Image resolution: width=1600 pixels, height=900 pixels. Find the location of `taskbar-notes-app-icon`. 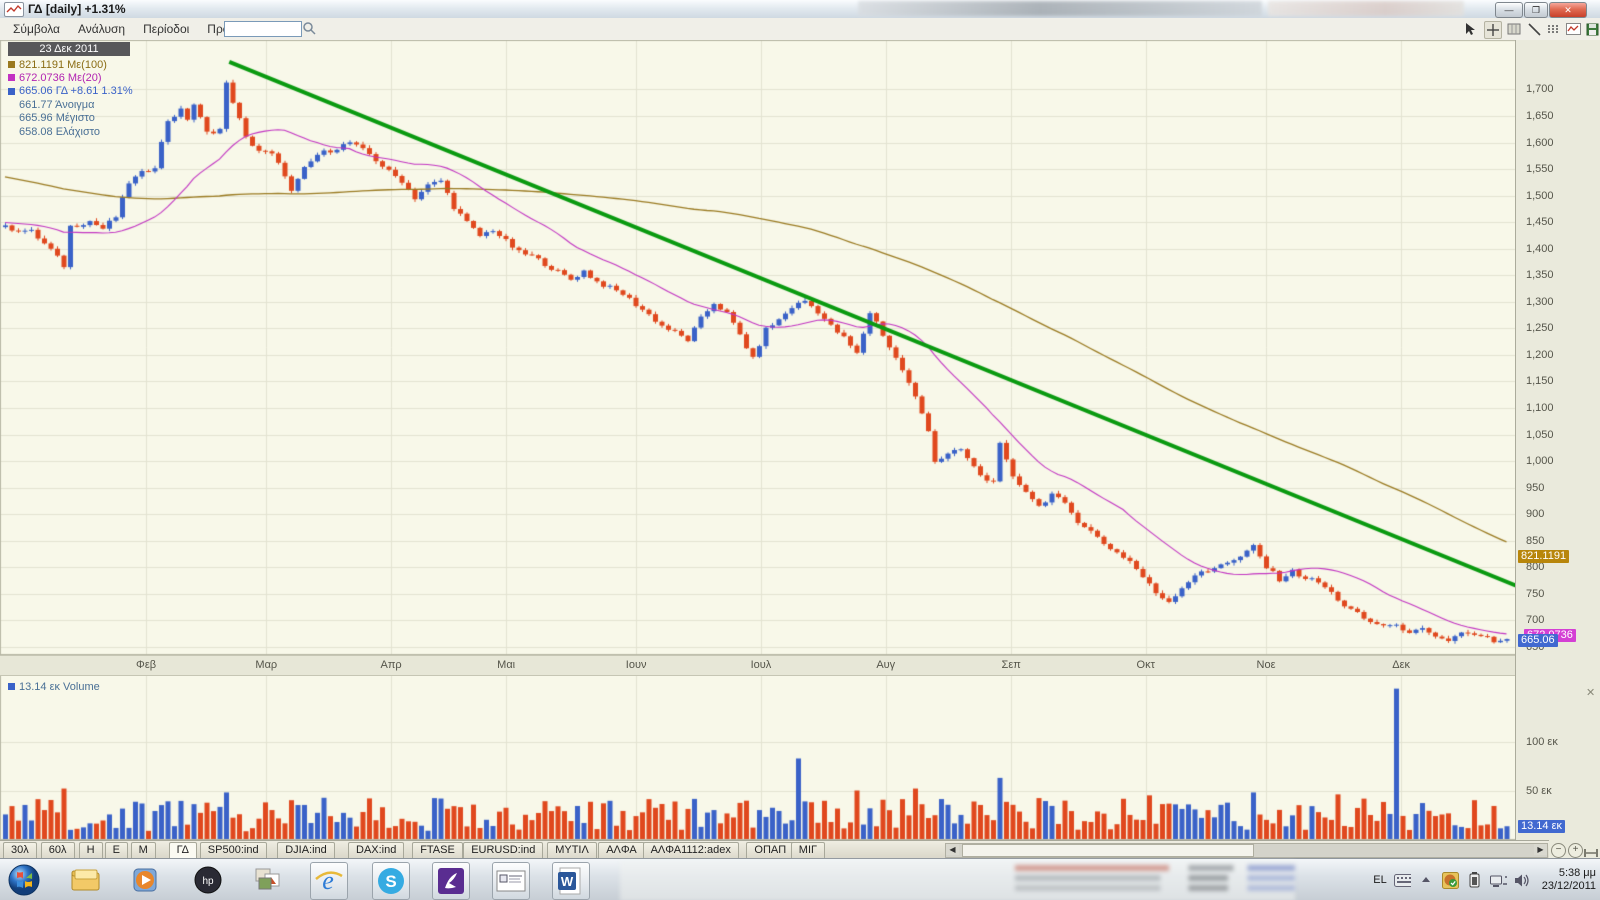

taskbar-notes-app-icon is located at coordinates (511, 881).